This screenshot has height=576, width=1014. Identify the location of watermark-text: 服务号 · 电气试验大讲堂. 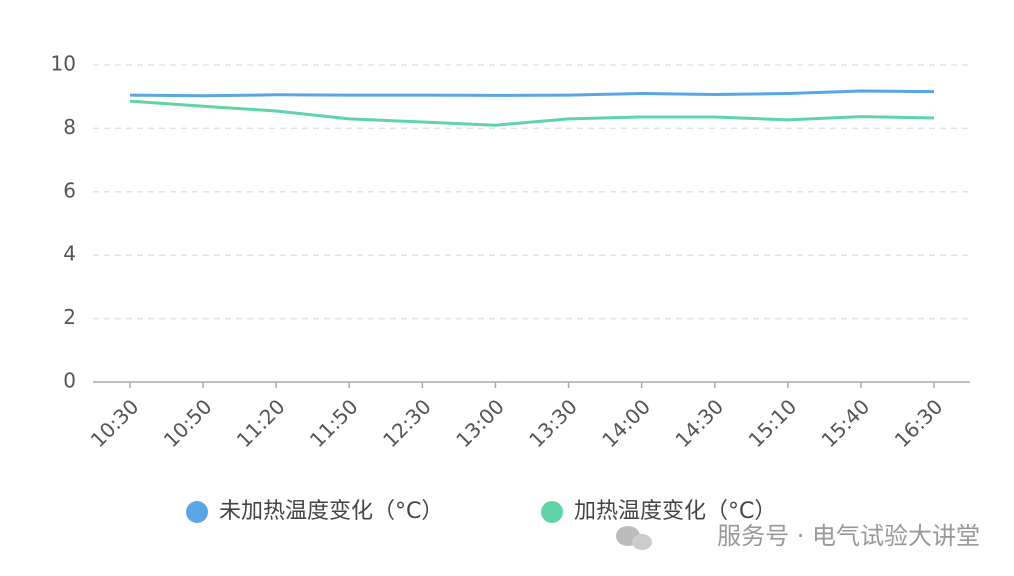
(848, 536).